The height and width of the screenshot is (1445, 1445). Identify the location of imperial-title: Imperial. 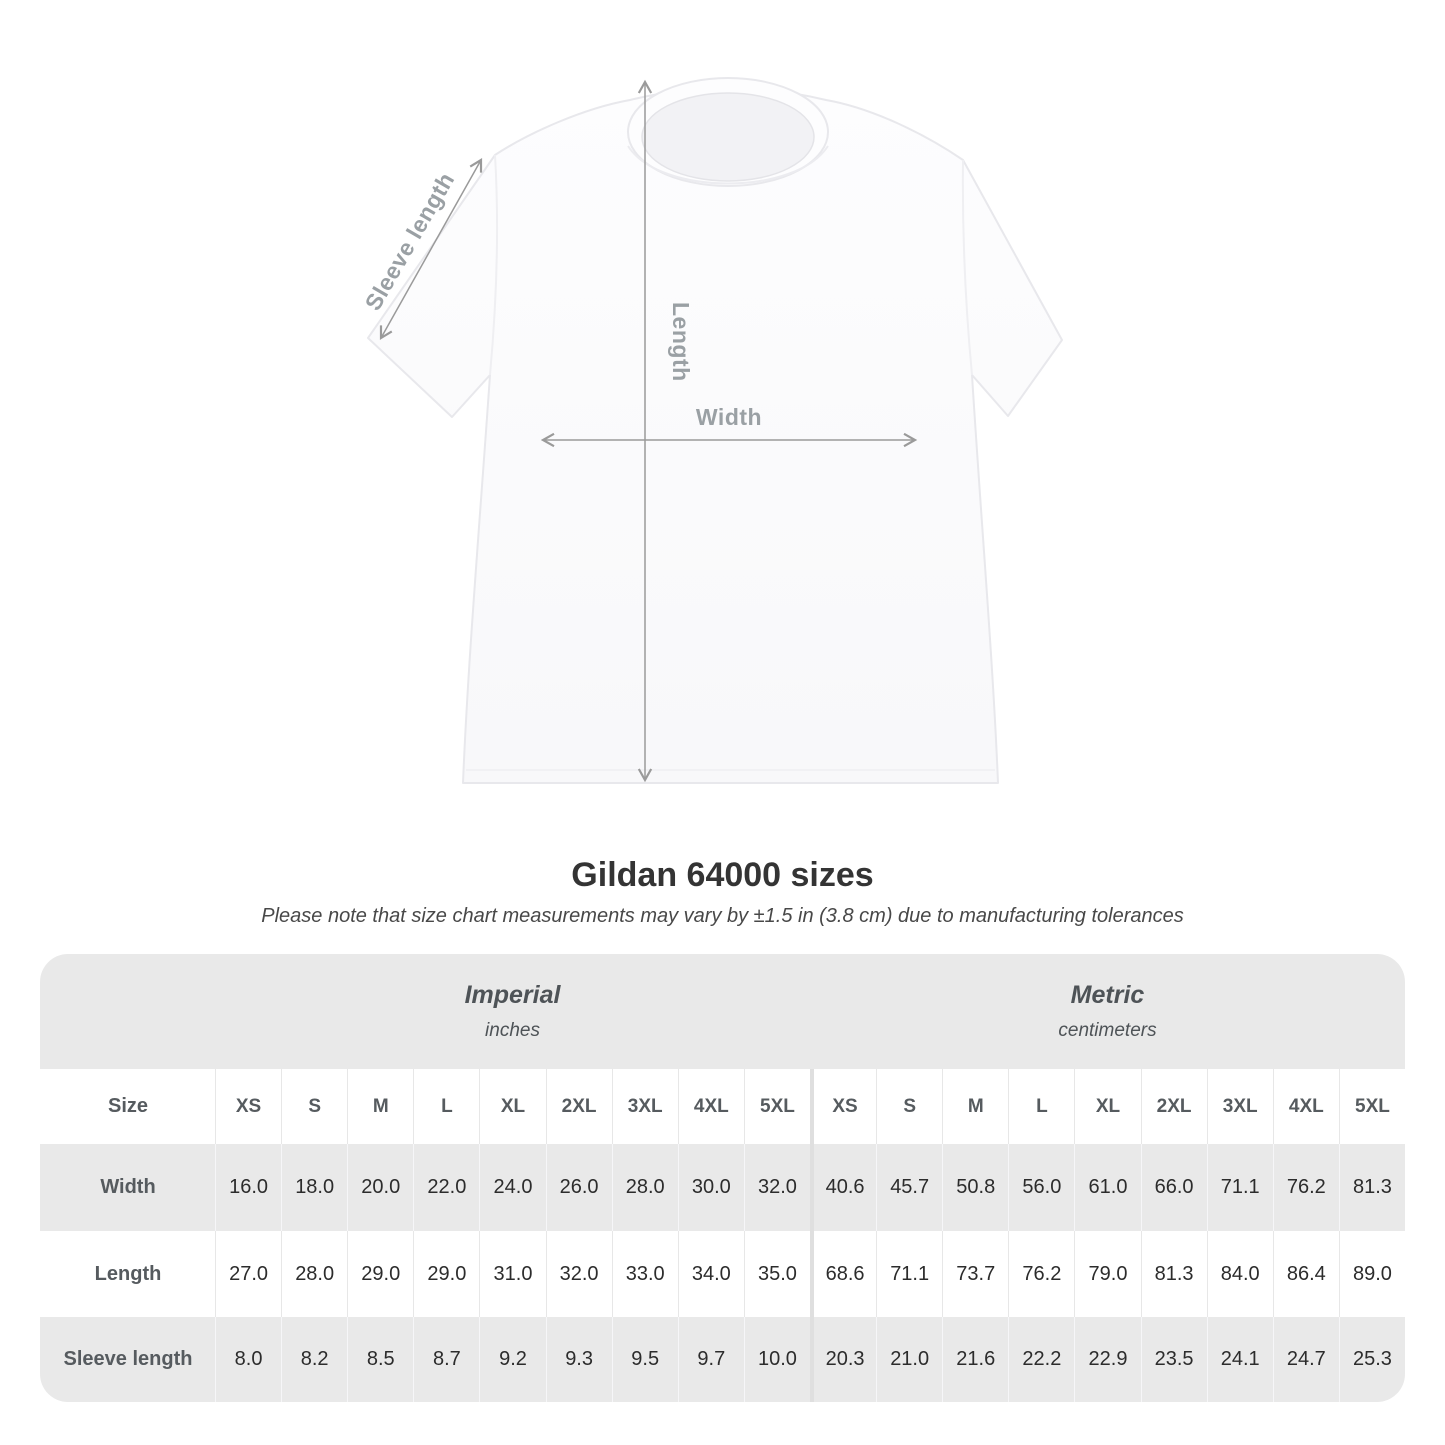
(512, 995).